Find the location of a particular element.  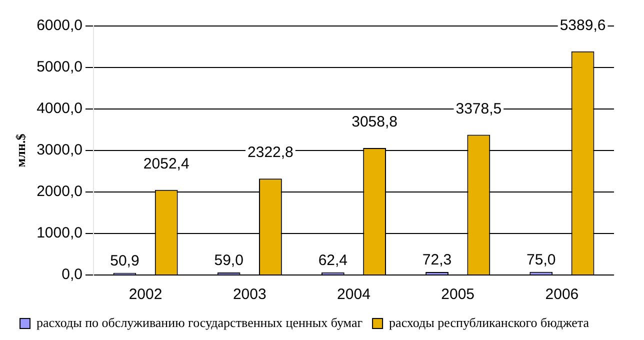

legend-label: расходы республиканского бюджета is located at coordinates (489, 322).